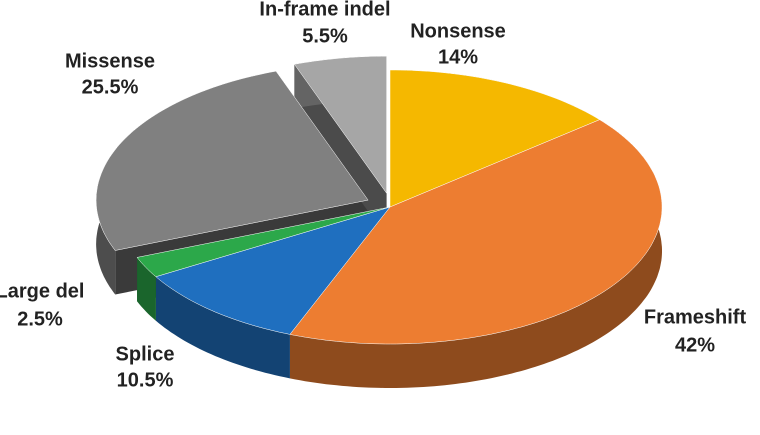 The image size is (760, 435). I want to click on slice-value-label: 10.5%, so click(145, 380).